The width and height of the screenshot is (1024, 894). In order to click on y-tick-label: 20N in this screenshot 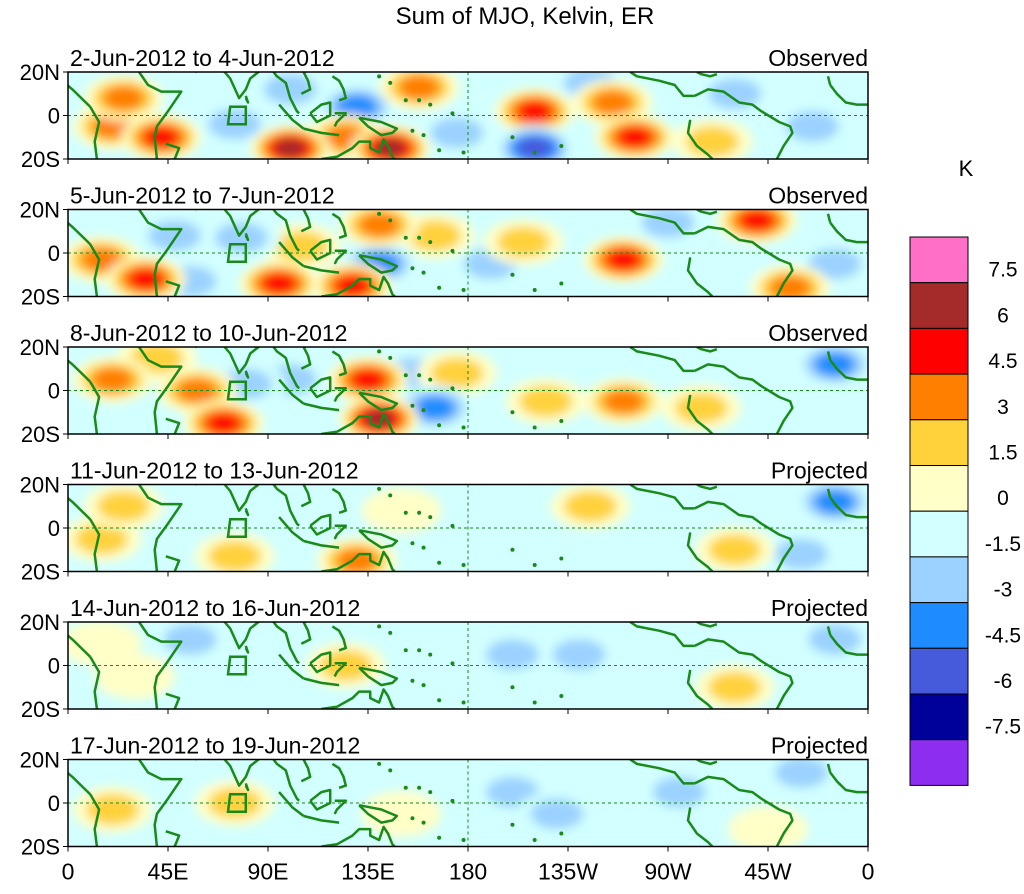, I will do `click(40, 622)`.